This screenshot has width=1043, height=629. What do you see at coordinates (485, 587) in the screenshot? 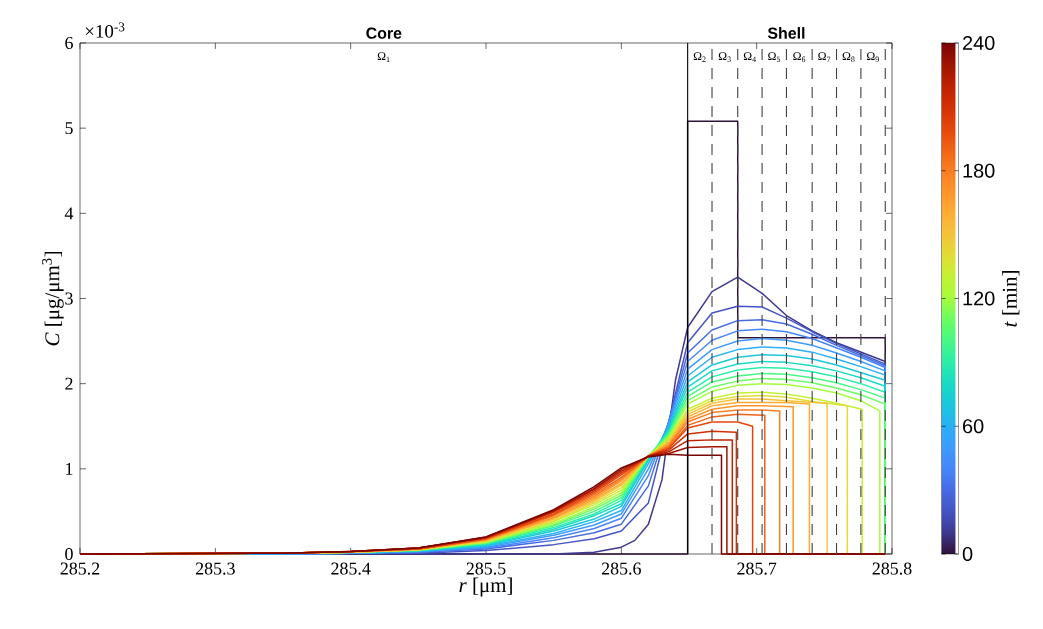
I see `x-axis-title: r [μm]` at bounding box center [485, 587].